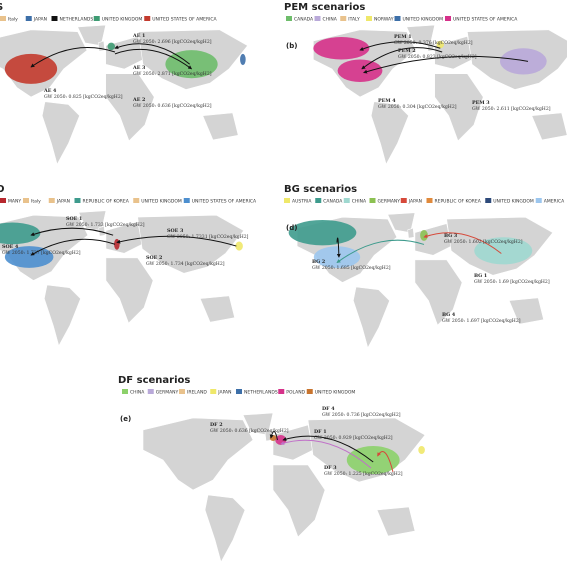 The width and height of the screenshot is (567, 566). What do you see at coordinates (172, 42) in the screenshot?
I see `scenario-value: GW 2050: 2.696 [kgCO2eq/kgH2]` at bounding box center [172, 42].